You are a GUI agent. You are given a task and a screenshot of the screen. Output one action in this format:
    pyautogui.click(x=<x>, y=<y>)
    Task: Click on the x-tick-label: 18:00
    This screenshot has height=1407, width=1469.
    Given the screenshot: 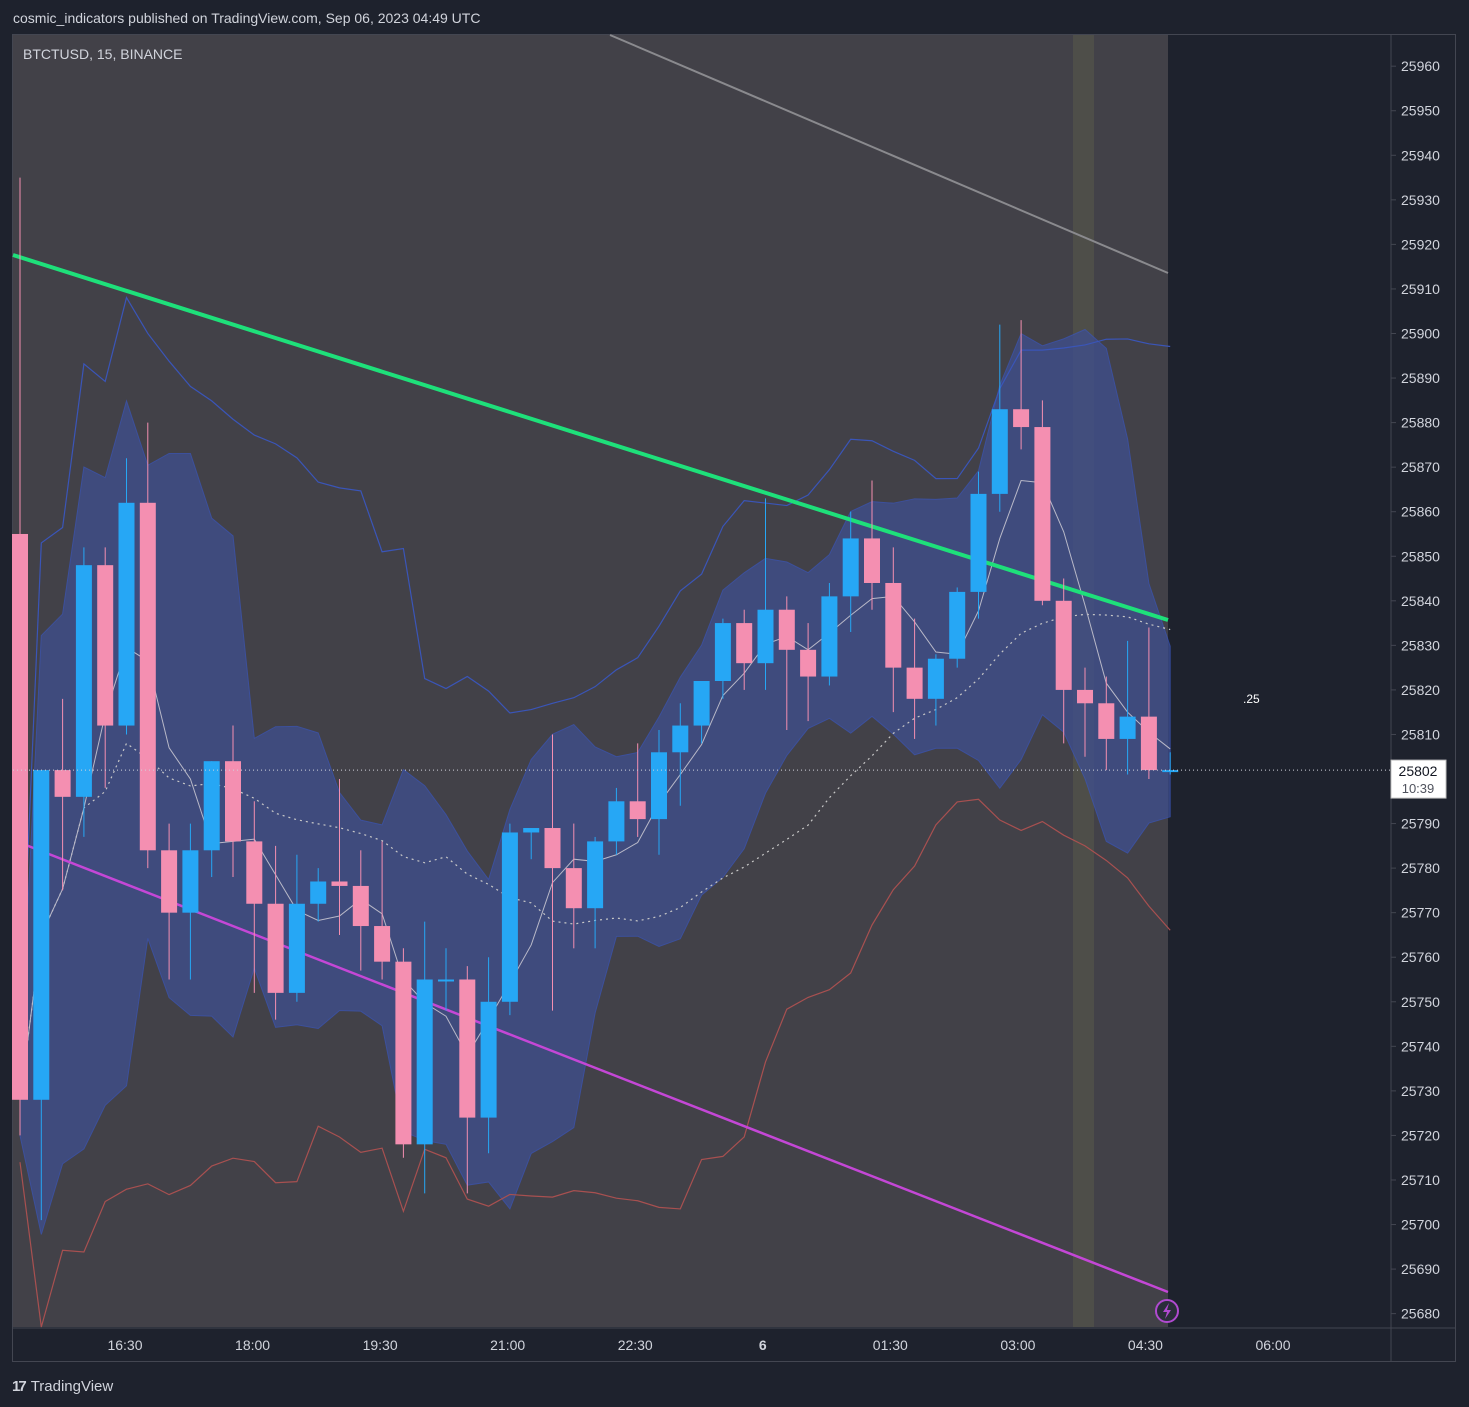 What is the action you would take?
    pyautogui.click(x=252, y=1345)
    